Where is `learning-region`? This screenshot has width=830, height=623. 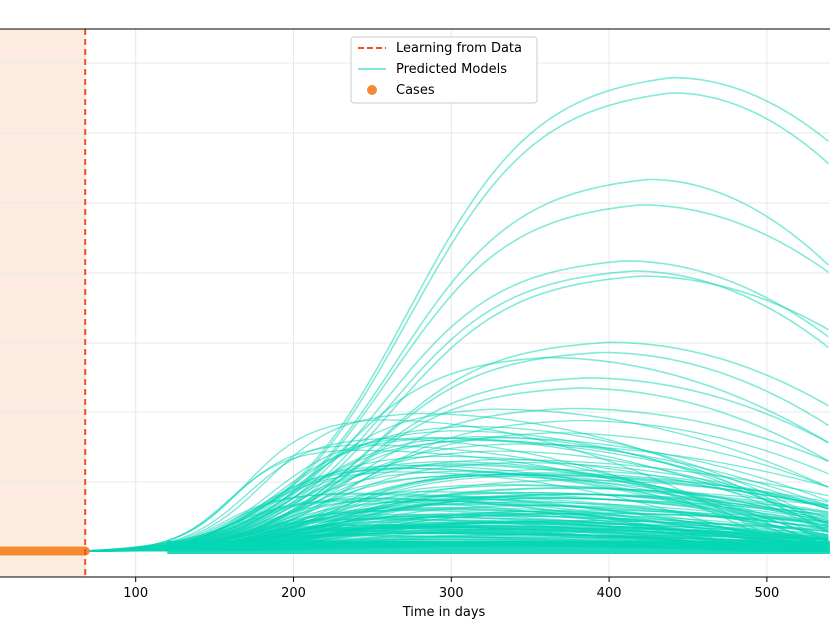
learning-region is located at coordinates (43, 303).